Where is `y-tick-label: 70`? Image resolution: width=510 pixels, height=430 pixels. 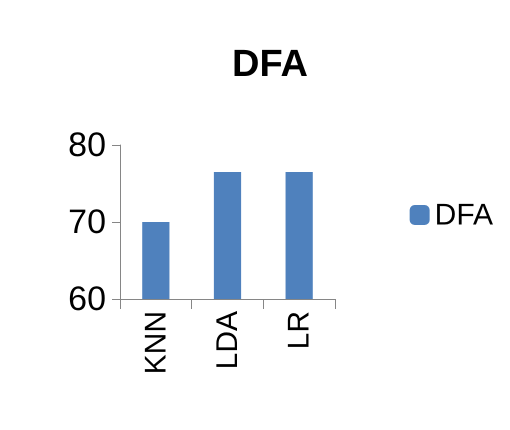 y-tick-label: 70 is located at coordinates (87, 222).